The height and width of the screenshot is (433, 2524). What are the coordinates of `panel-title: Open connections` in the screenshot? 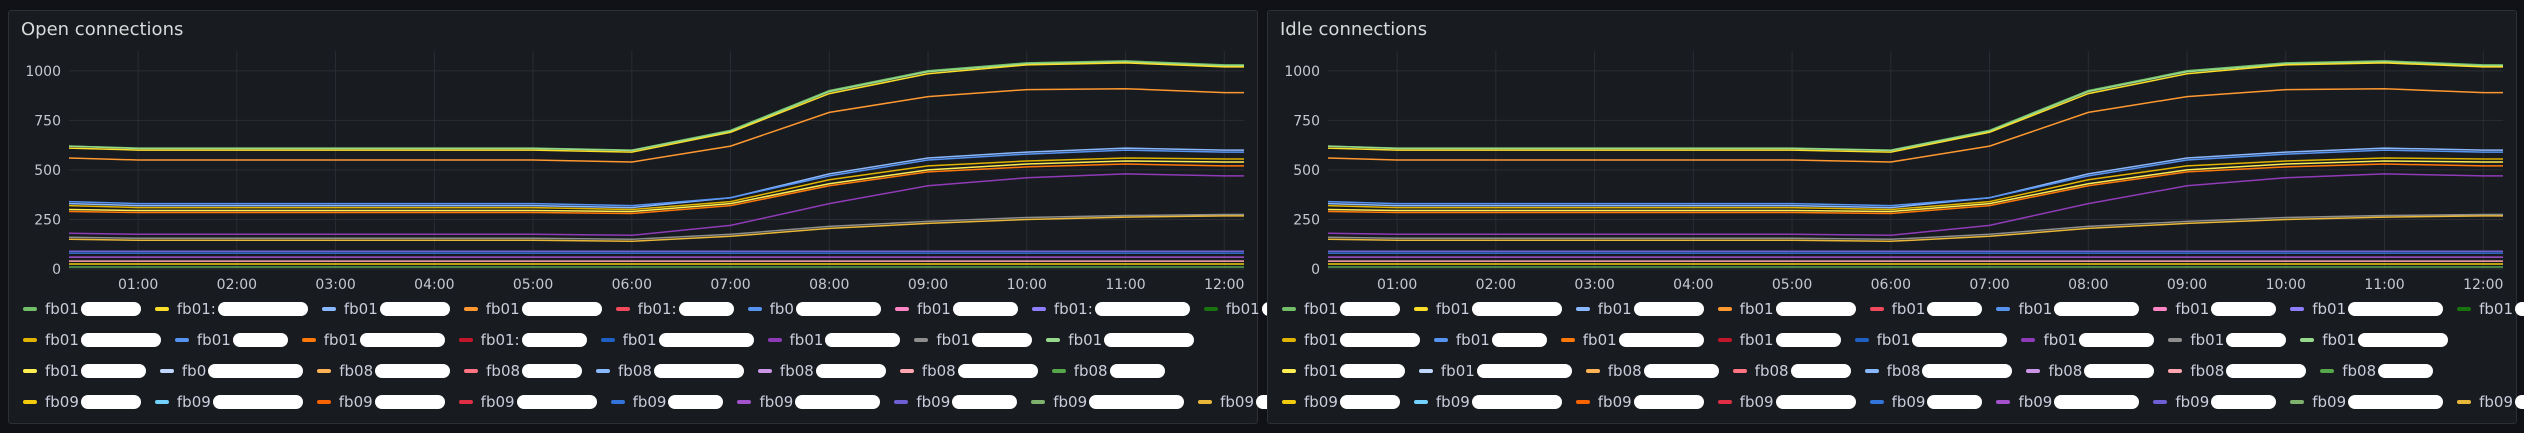 It's located at (102, 29).